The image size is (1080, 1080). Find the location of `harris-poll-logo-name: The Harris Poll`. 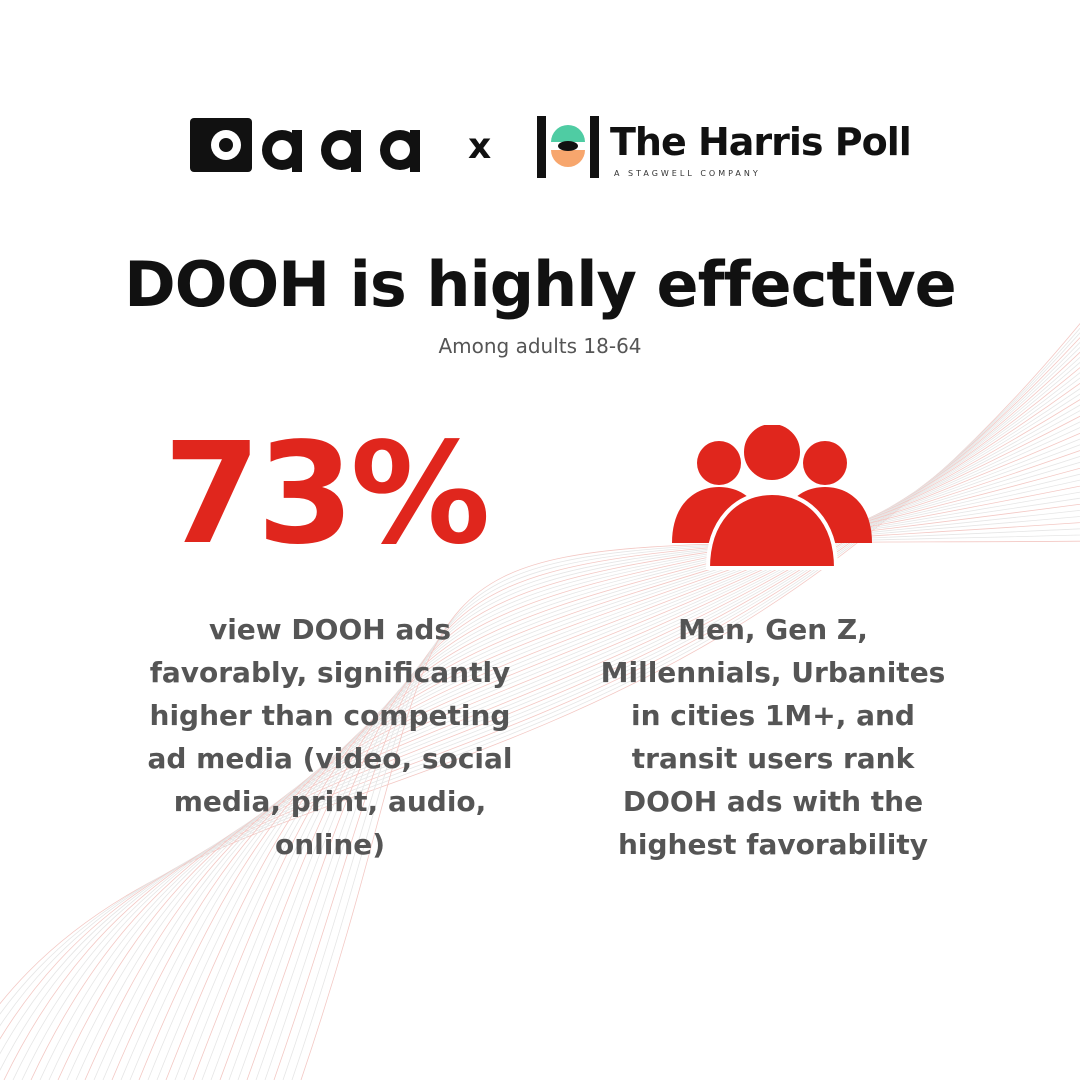

harris-poll-logo-name: The Harris Poll is located at coordinates (761, 142).